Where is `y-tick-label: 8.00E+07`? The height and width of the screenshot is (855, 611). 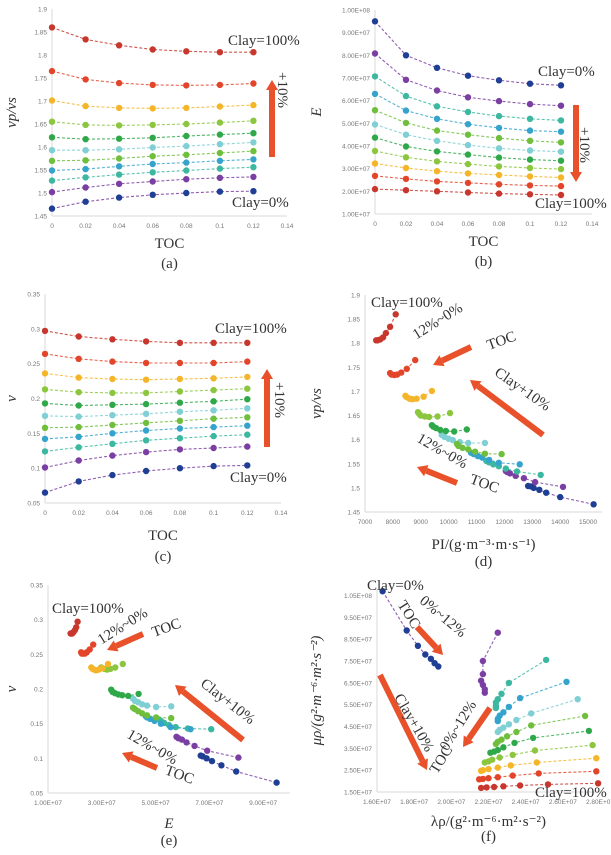
y-tick-label: 8.00E+07 is located at coordinates (356, 56).